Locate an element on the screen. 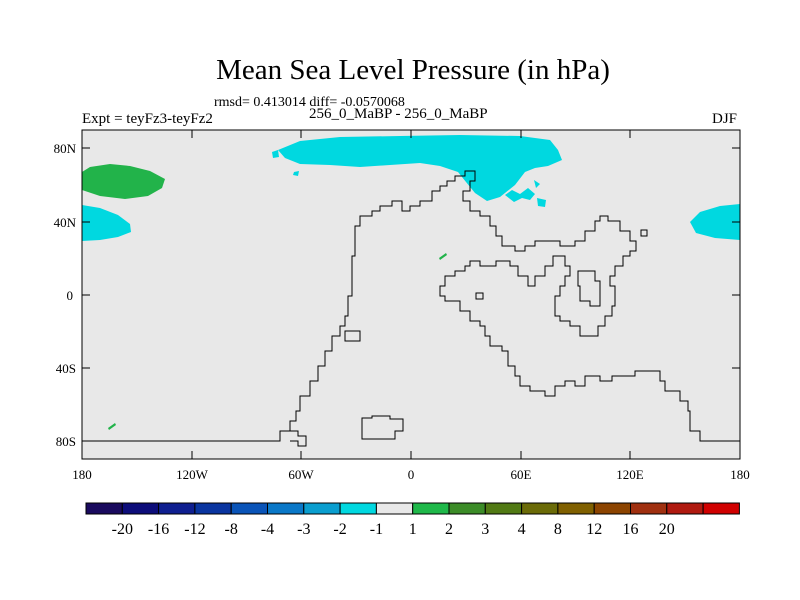 The height and width of the screenshot is (600, 800). north-pacific-positive-region is located at coordinates (123, 181).